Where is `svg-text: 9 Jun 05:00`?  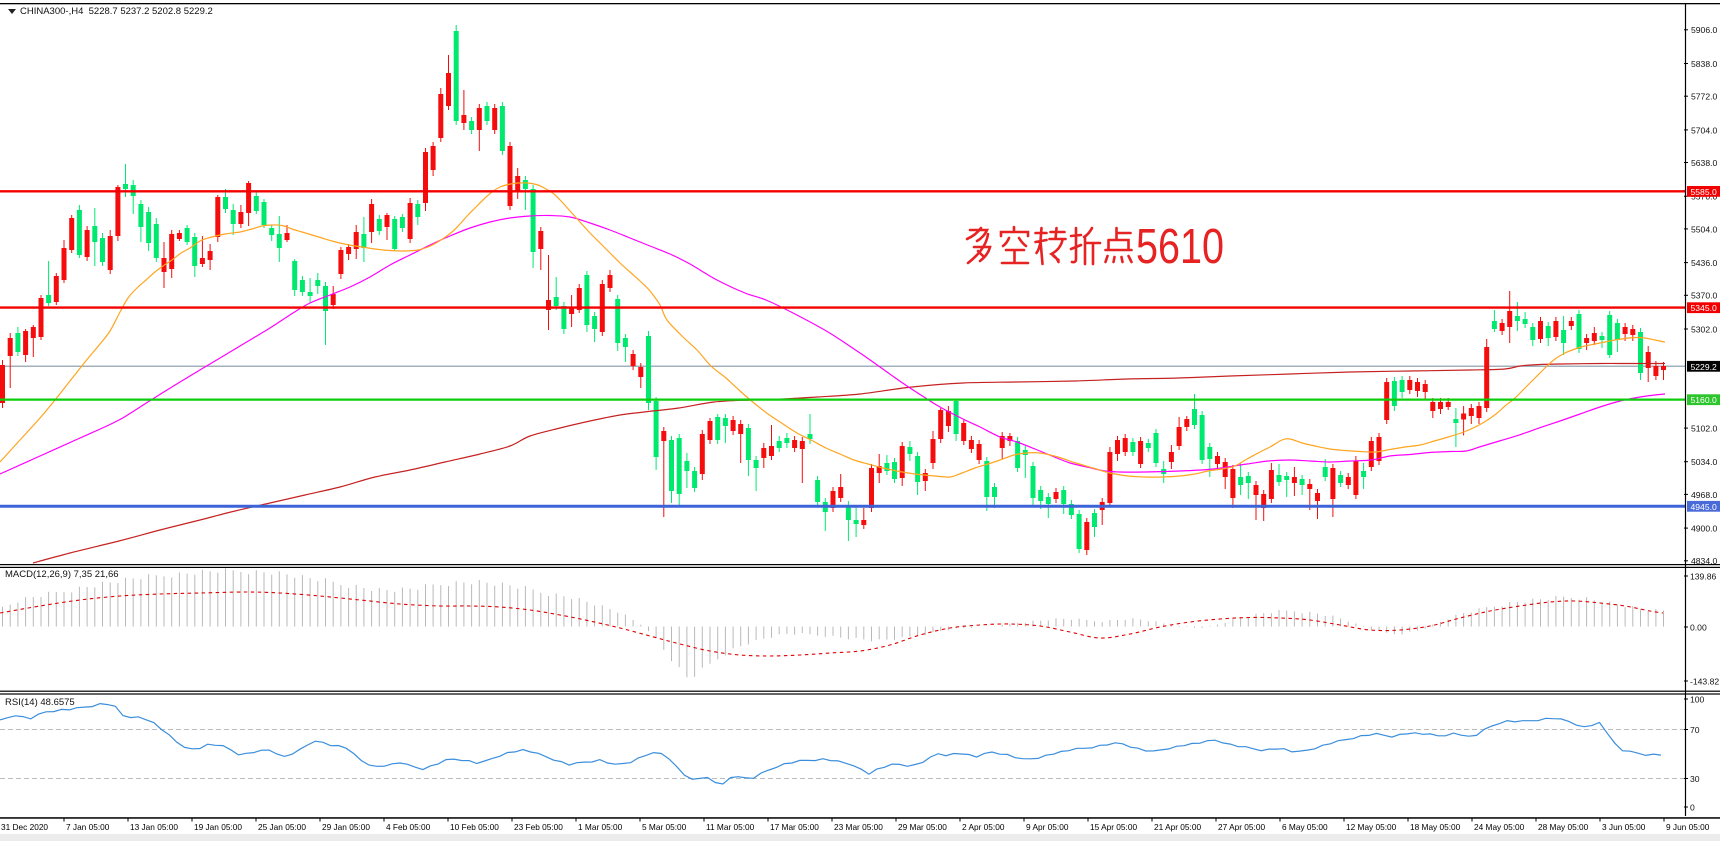 svg-text: 9 Jun 05:00 is located at coordinates (1688, 827).